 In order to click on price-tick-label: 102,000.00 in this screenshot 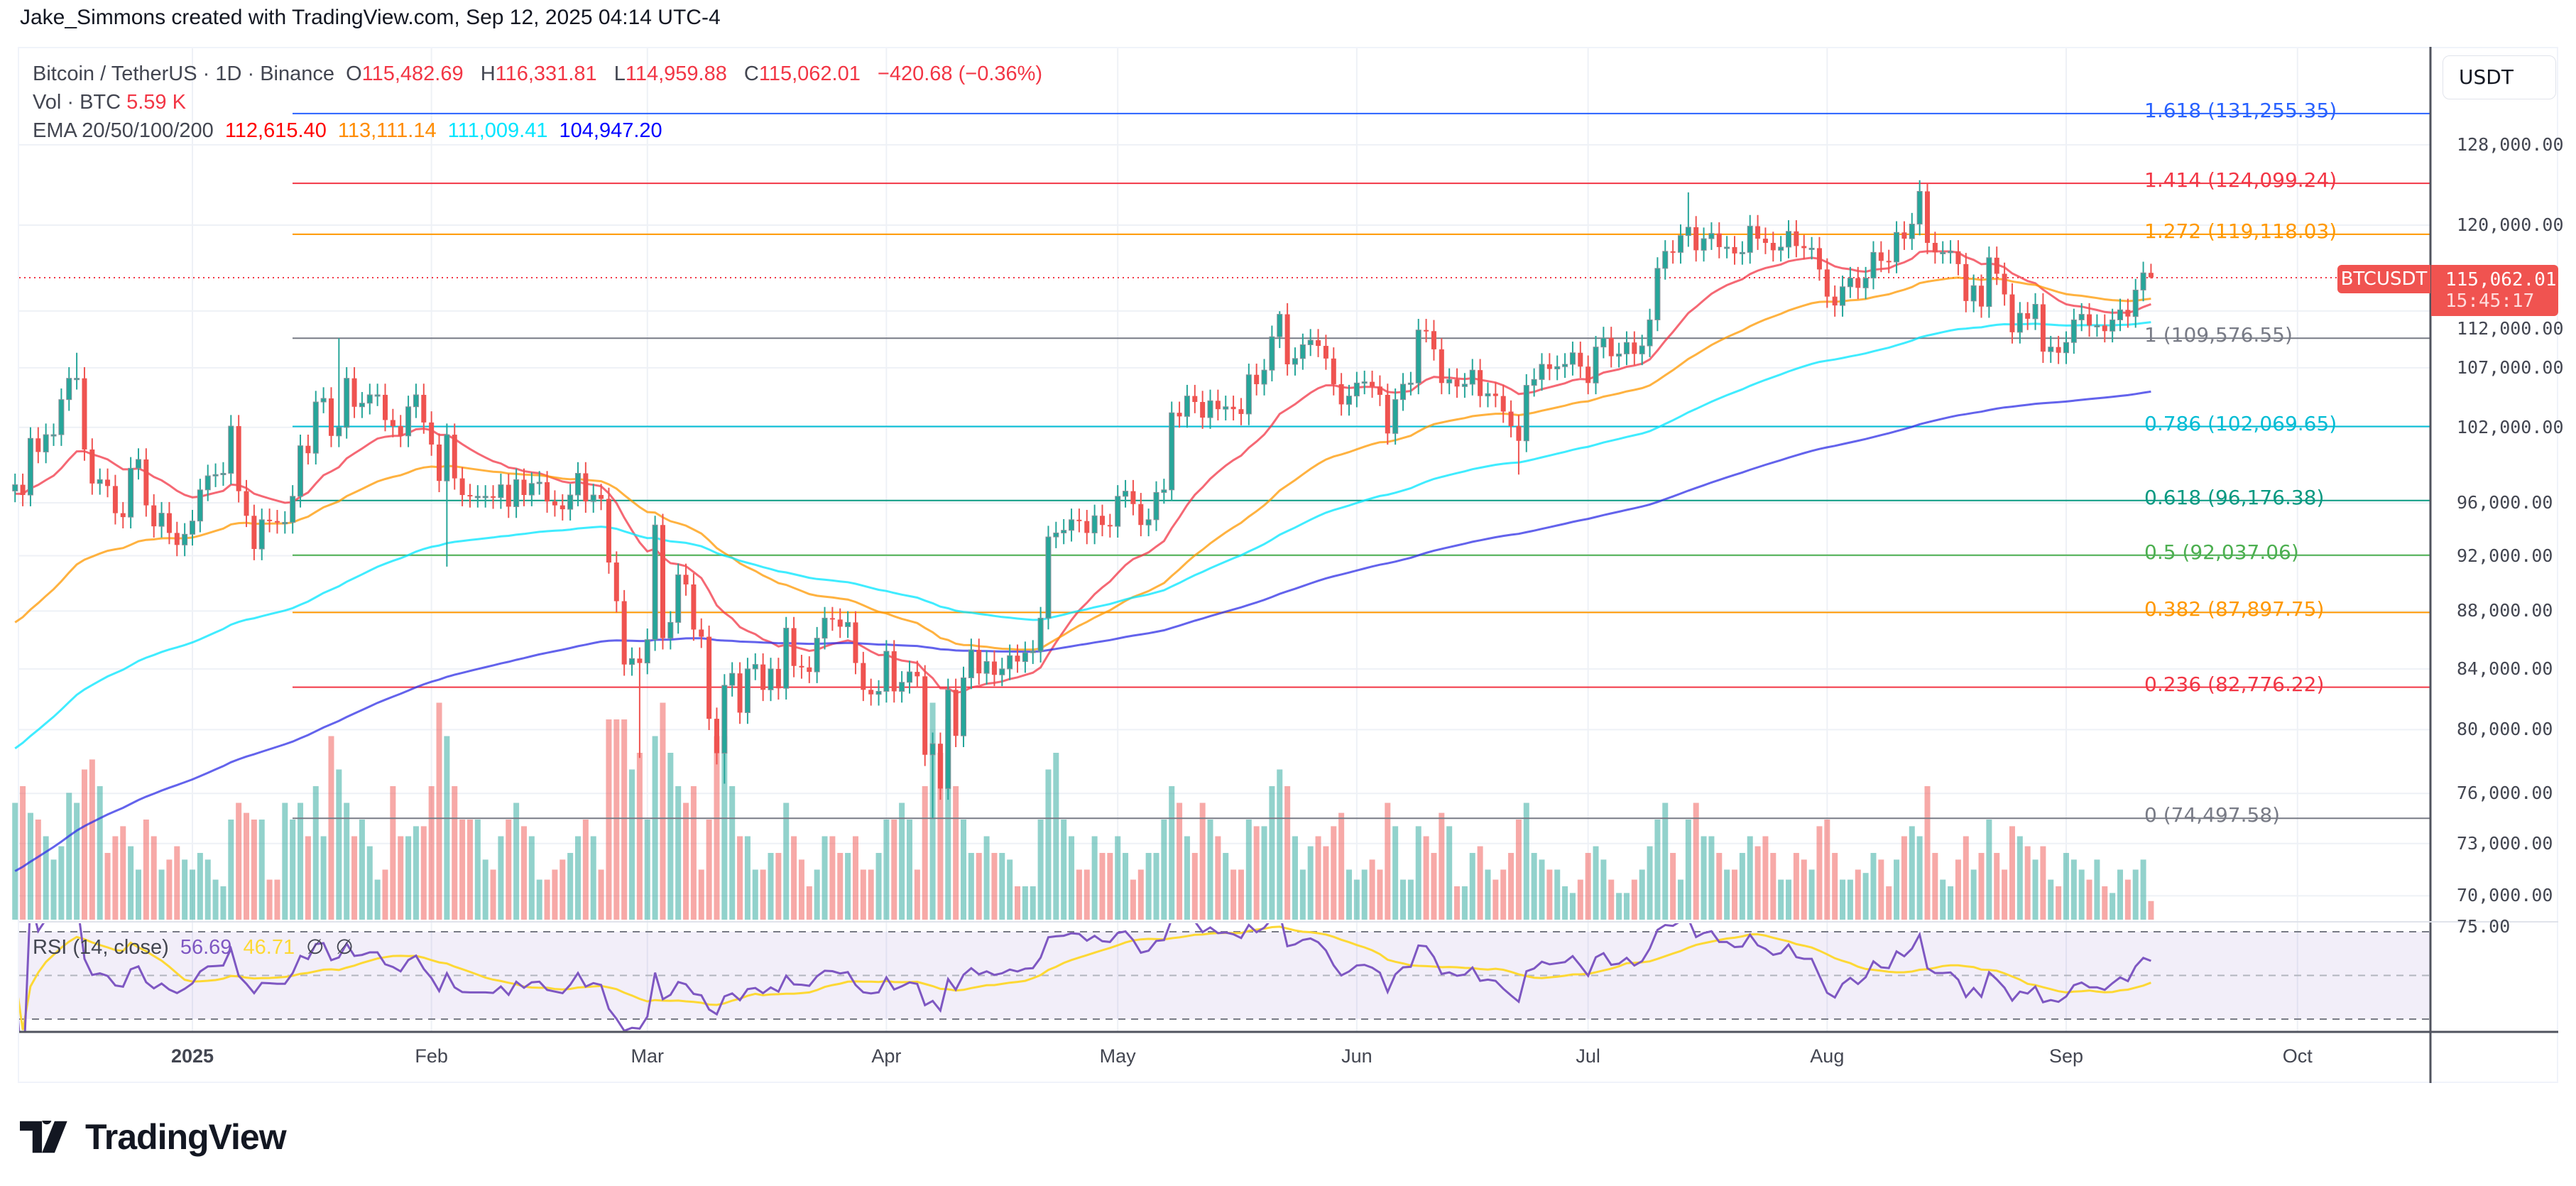, I will do `click(2510, 426)`.